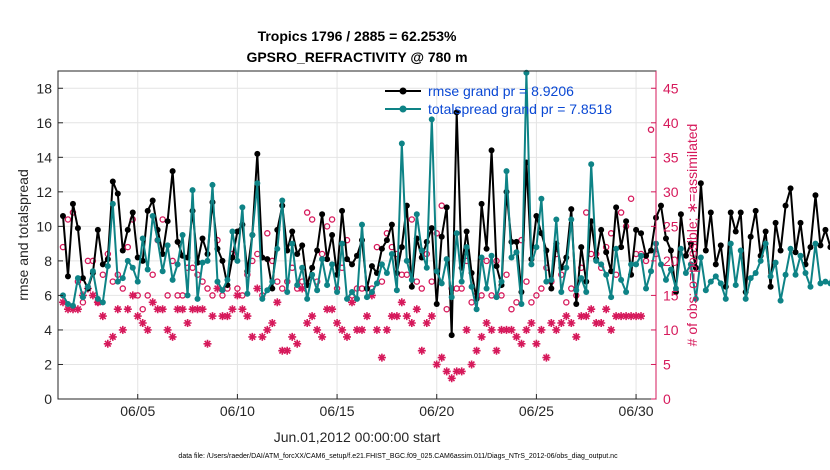 This screenshot has width=830, height=470. Describe the element at coordinates (237, 411) in the screenshot. I see `x-tick-label: 06/10` at that location.